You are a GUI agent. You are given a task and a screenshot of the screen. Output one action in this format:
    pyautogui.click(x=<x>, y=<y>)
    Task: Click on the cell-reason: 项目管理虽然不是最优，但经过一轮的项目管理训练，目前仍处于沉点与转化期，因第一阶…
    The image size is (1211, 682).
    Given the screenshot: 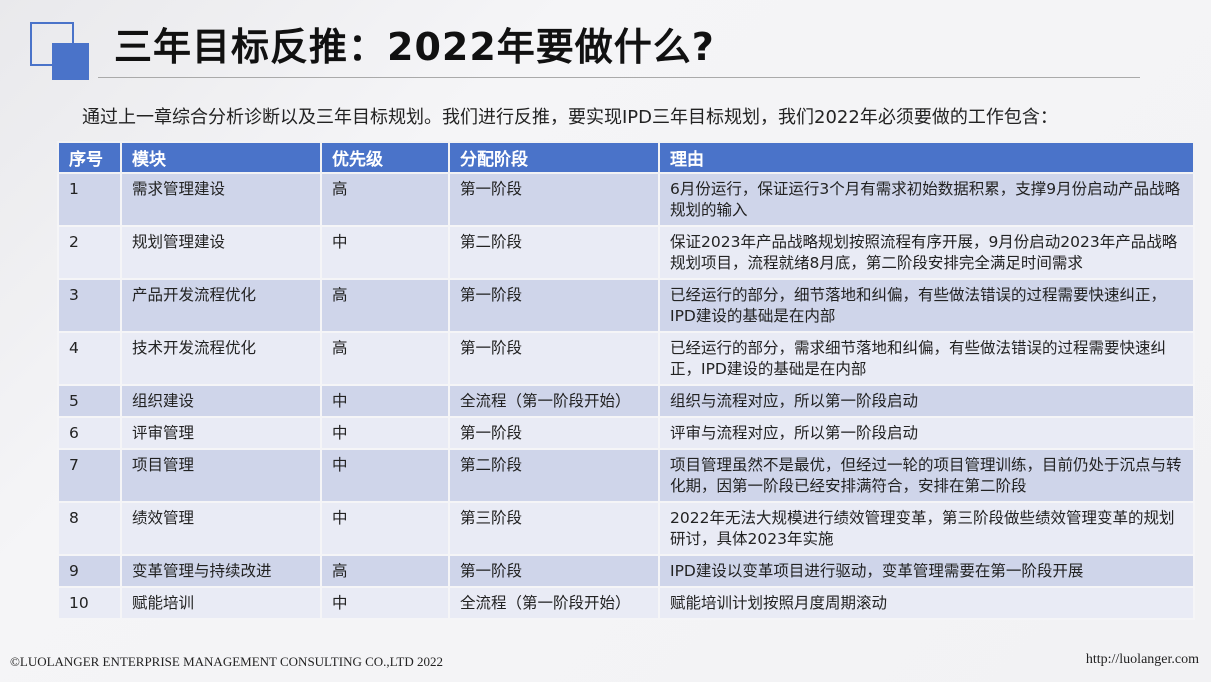 What is the action you would take?
    pyautogui.click(x=926, y=475)
    